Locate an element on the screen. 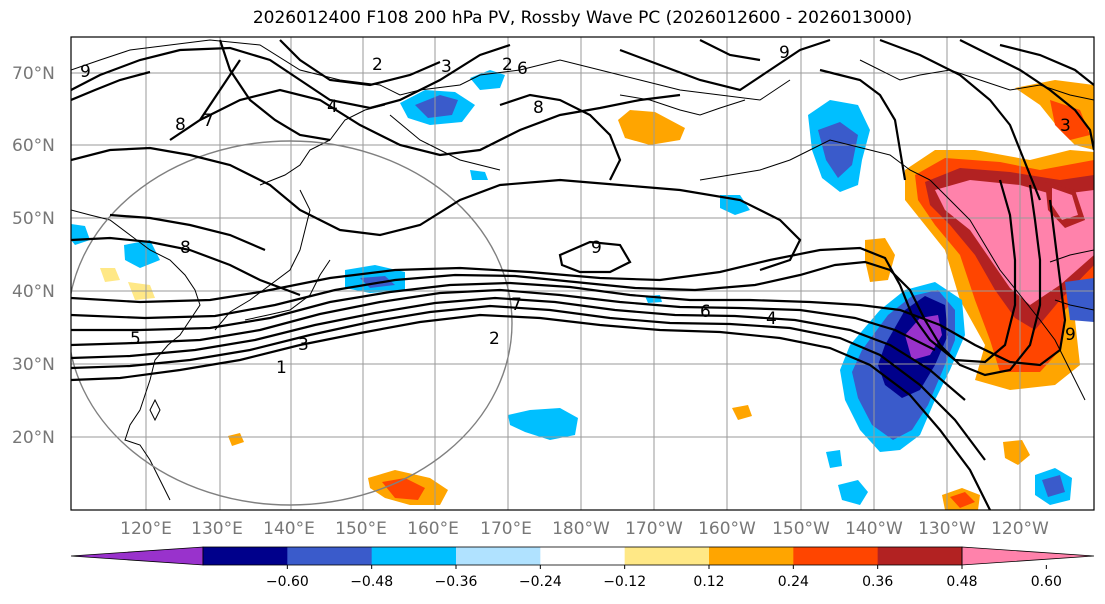 The image size is (1105, 604). lat-label: 20°N is located at coordinates (33, 438).